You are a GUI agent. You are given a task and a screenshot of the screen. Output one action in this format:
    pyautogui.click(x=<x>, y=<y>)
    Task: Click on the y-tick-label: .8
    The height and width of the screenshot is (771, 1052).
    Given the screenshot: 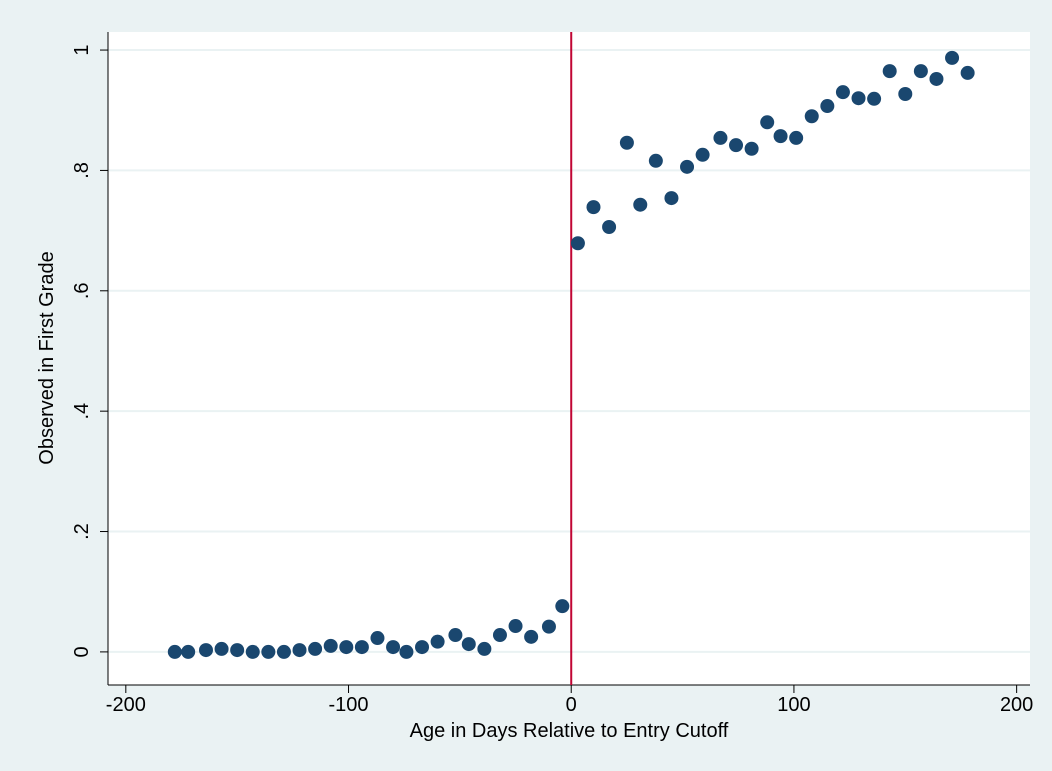 What is the action you would take?
    pyautogui.click(x=82, y=170)
    